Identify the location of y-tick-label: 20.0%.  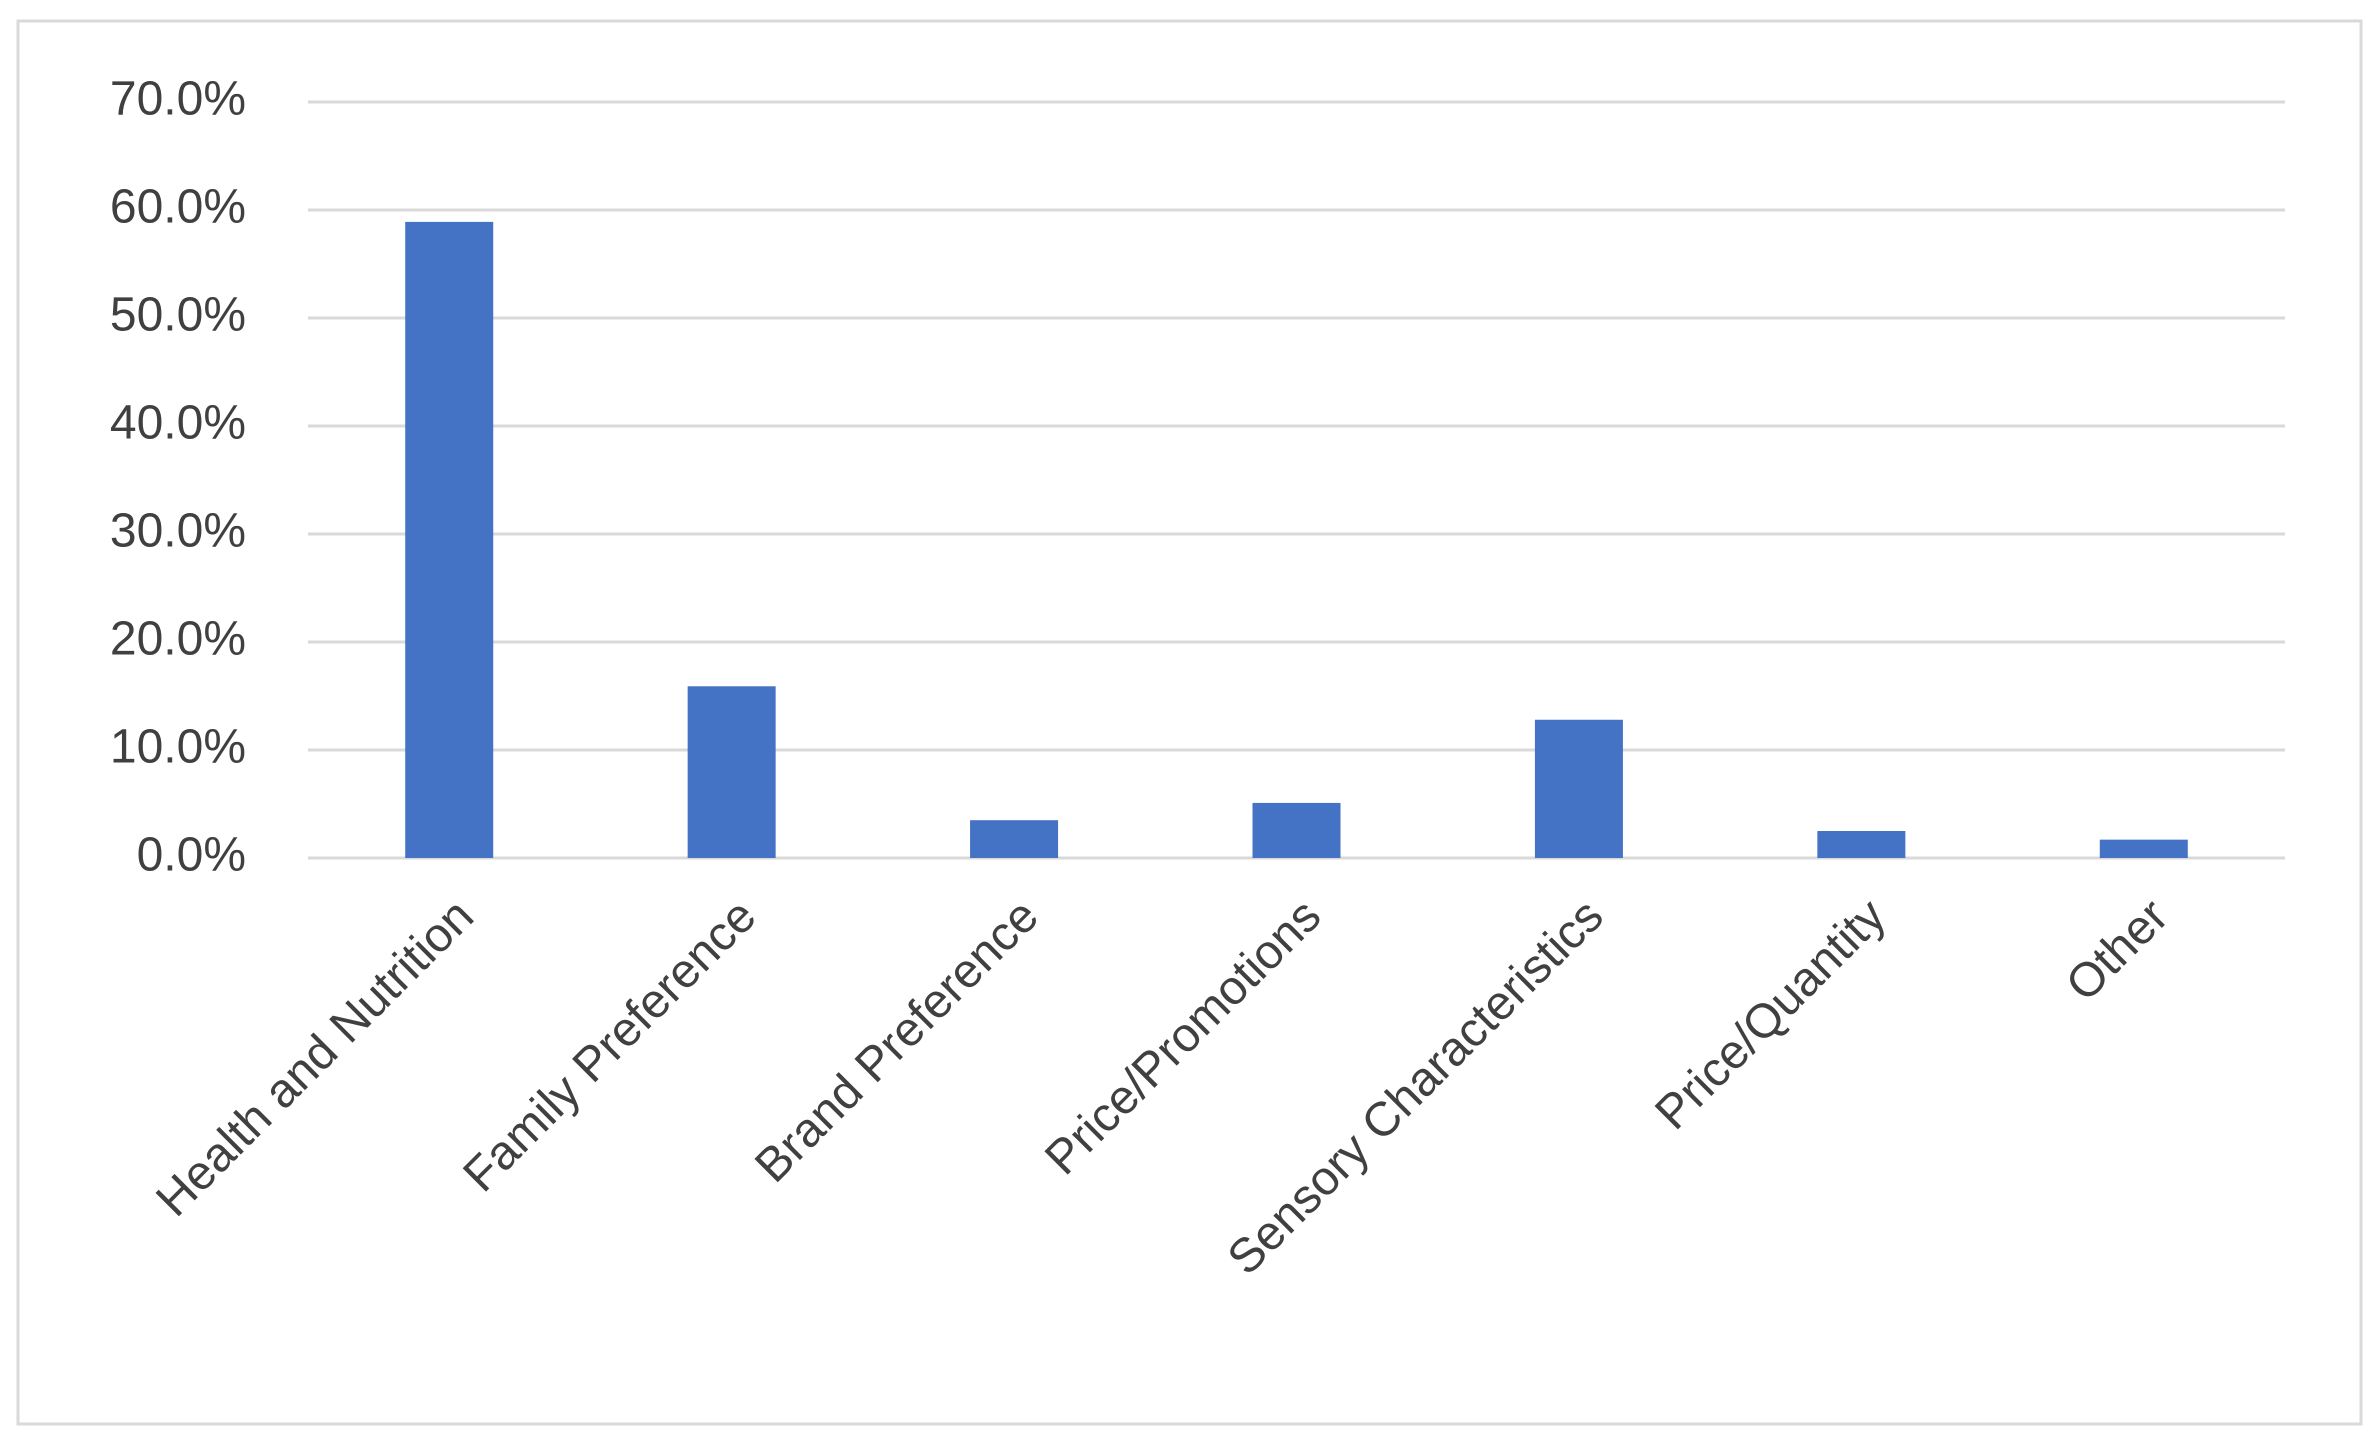
(178, 639).